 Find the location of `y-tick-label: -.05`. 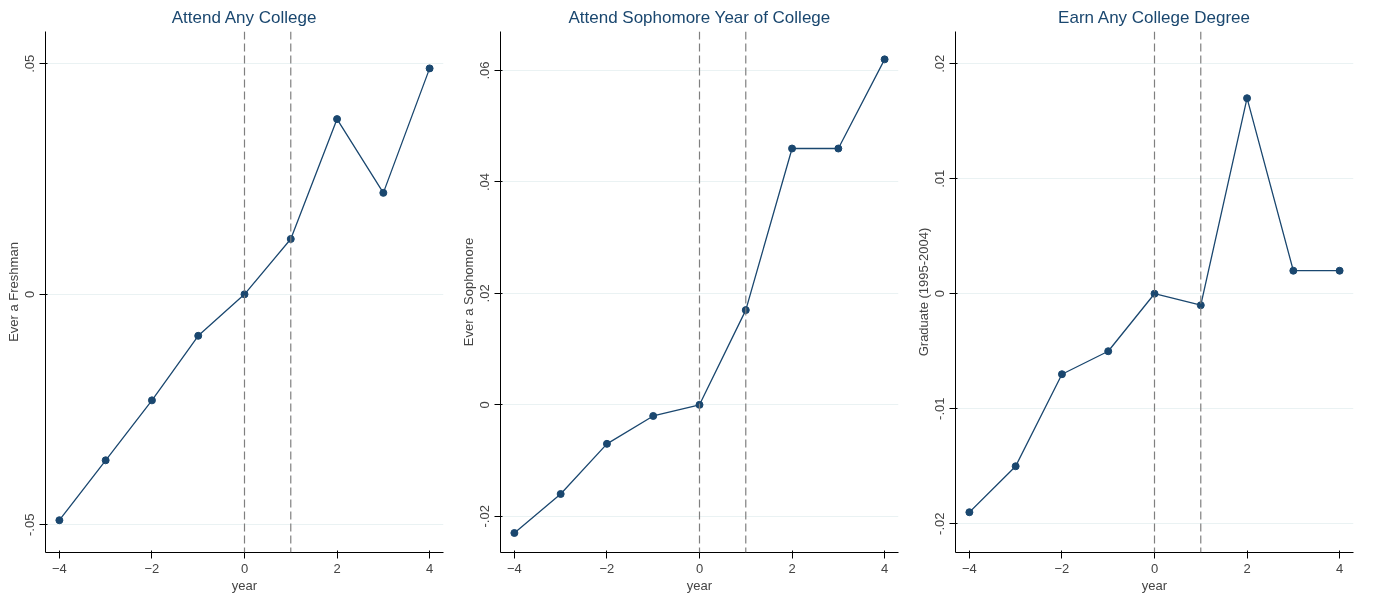

y-tick-label: -.05 is located at coordinates (30, 525).